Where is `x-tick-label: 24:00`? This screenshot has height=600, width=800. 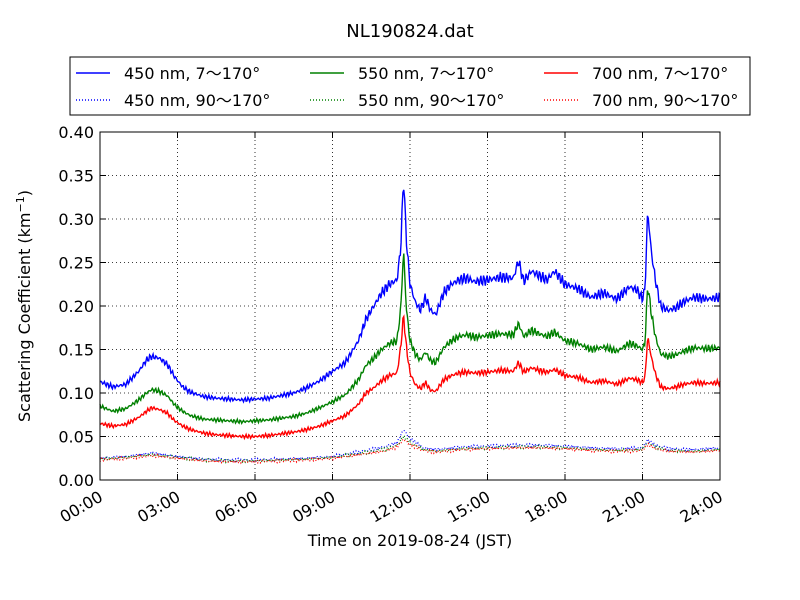
x-tick-label: 24:00 is located at coordinates (701, 507).